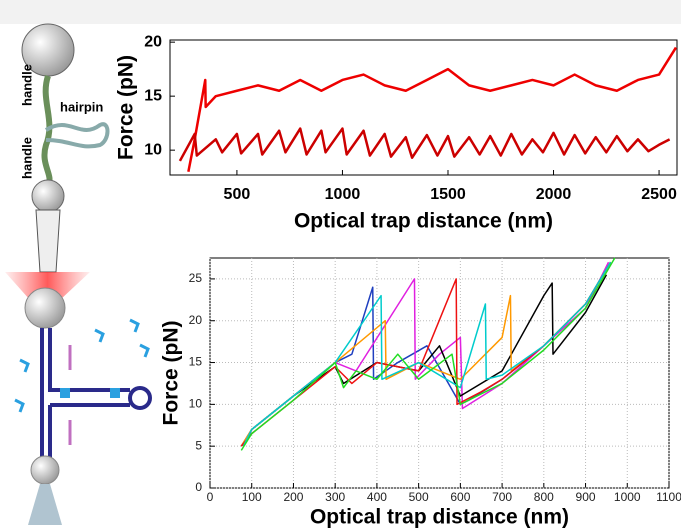 The width and height of the screenshot is (681, 530). I want to click on x-tick-label: 600, so click(460, 497).